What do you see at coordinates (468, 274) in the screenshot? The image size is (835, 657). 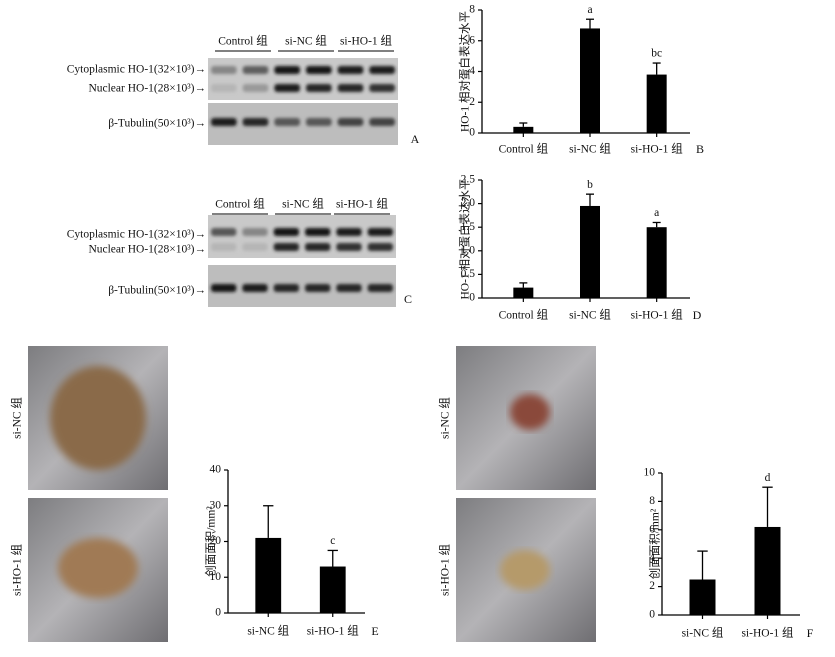 I see `y-tick-label: 0.5` at bounding box center [468, 274].